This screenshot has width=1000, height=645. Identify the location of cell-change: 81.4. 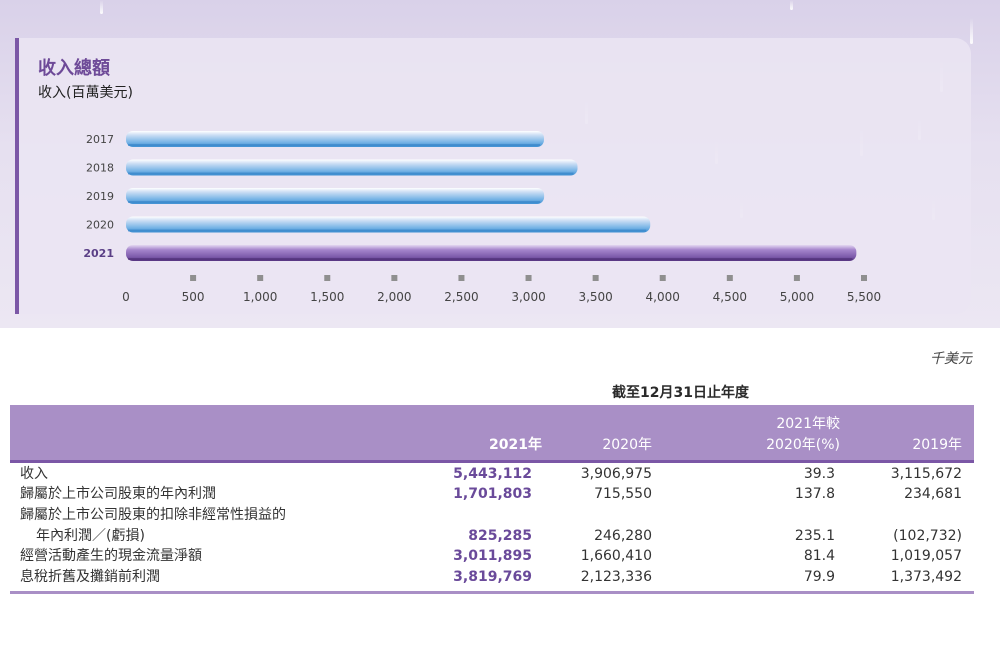
(819, 556).